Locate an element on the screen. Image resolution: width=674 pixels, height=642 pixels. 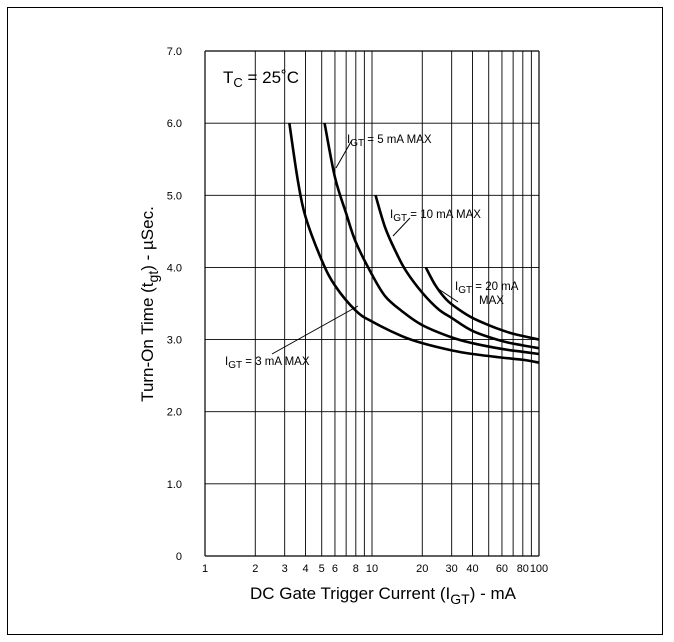
y-tick-label: 1.0 is located at coordinates (174, 485).